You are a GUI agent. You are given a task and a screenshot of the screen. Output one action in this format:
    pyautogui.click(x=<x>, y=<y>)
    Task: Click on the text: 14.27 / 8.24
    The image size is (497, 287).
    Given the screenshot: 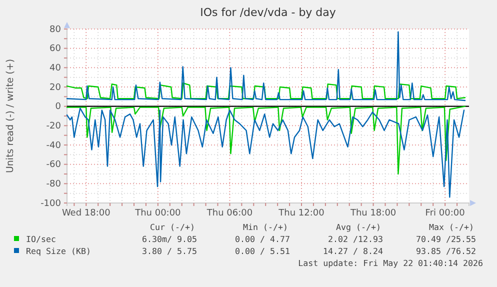 What is the action you would take?
    pyautogui.click(x=353, y=251)
    